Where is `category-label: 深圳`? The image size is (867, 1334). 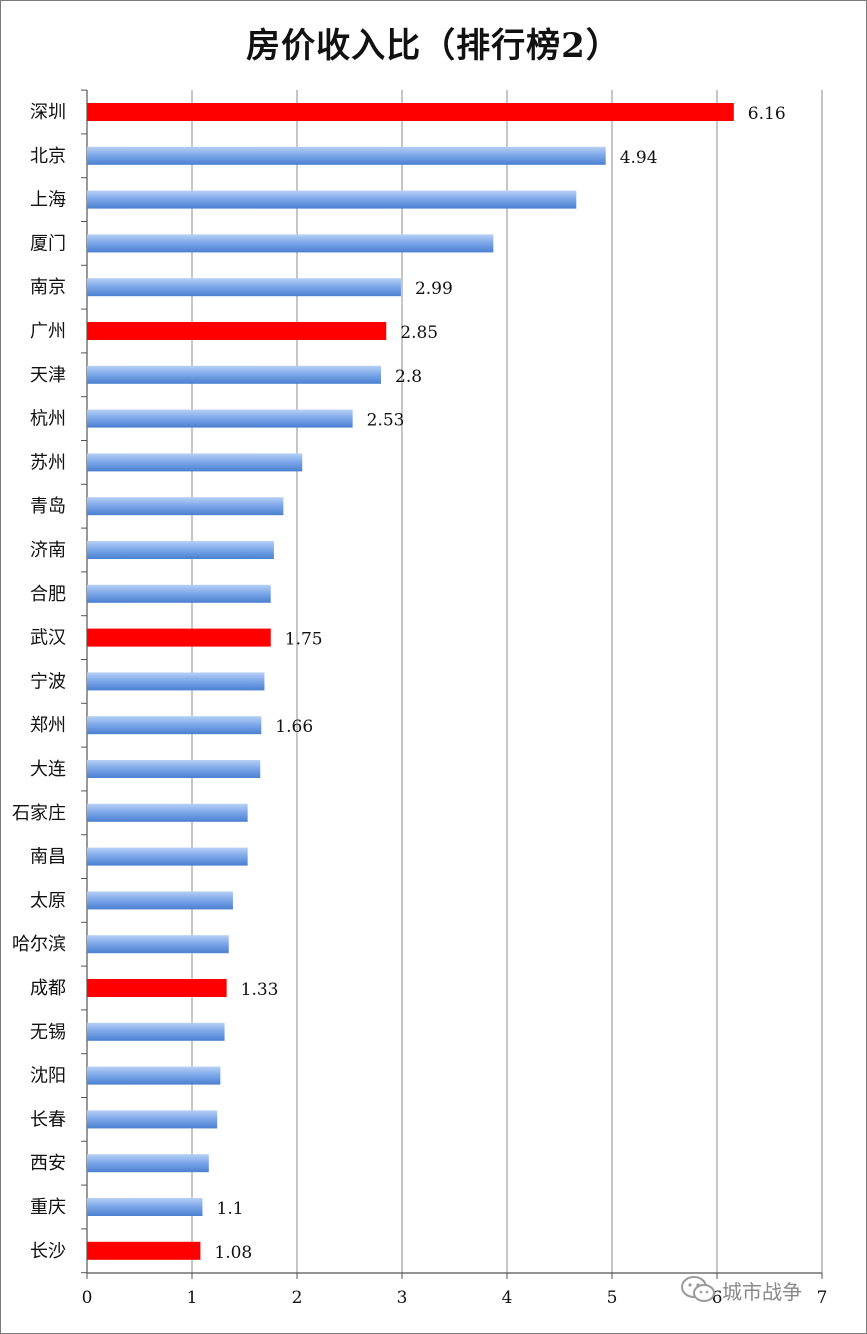
category-label: 深圳 is located at coordinates (48, 112).